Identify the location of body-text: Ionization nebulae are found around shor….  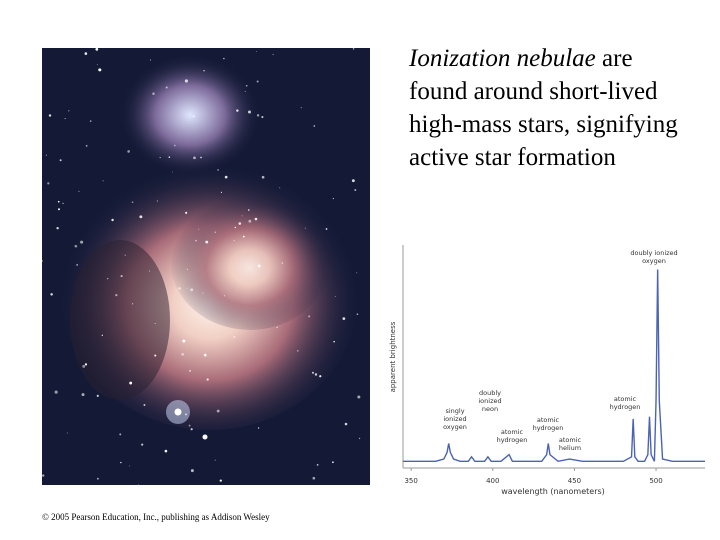
(551, 108).